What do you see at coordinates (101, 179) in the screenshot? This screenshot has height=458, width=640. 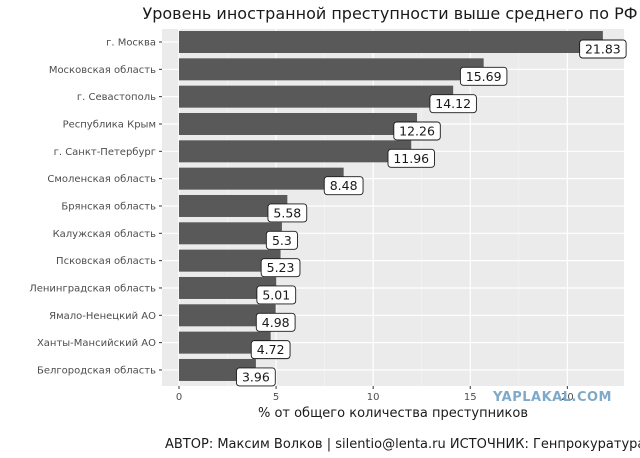 I see `category-label: Смоленская область` at bounding box center [101, 179].